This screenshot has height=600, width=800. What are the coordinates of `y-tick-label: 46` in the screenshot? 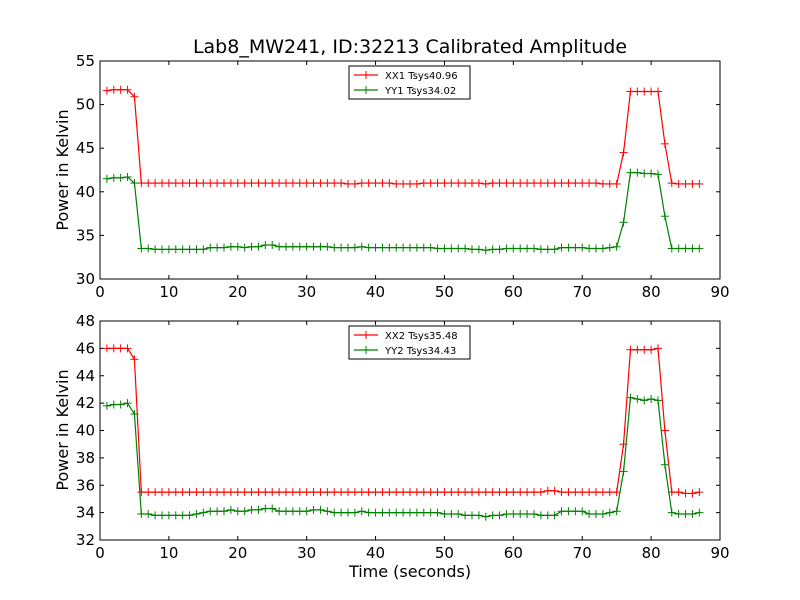 It's located at (85, 348).